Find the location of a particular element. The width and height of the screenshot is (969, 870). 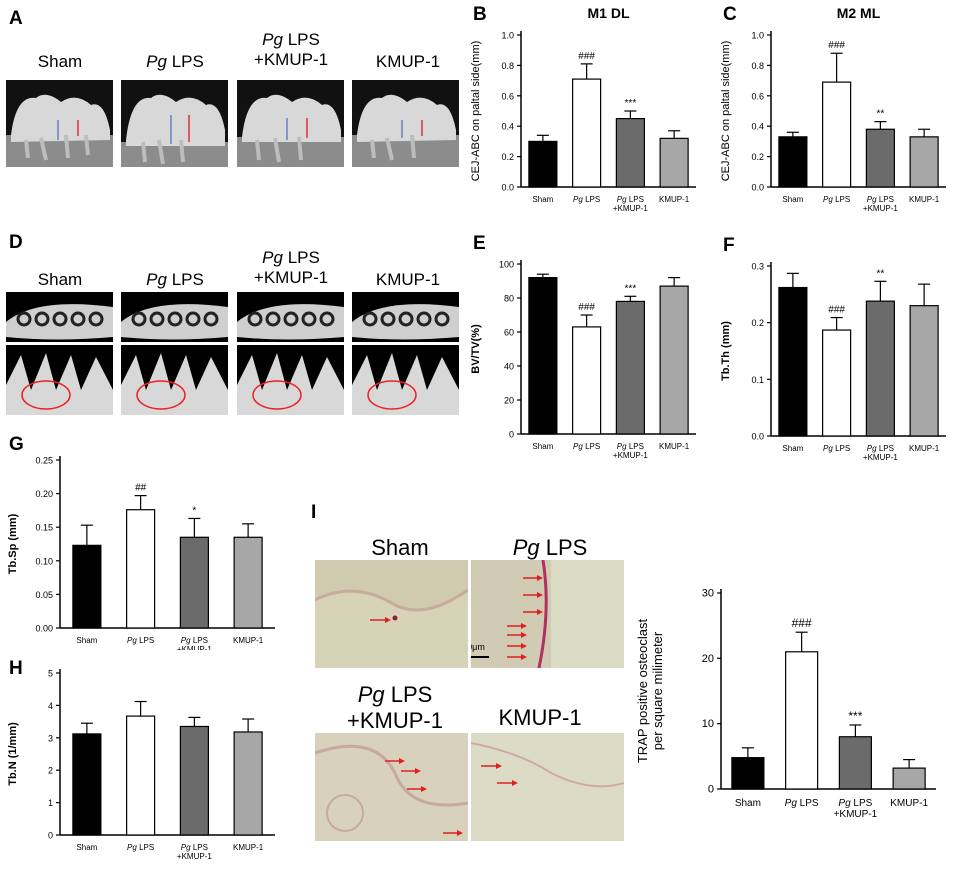

d-label-sham: Sham is located at coordinates (60, 279).